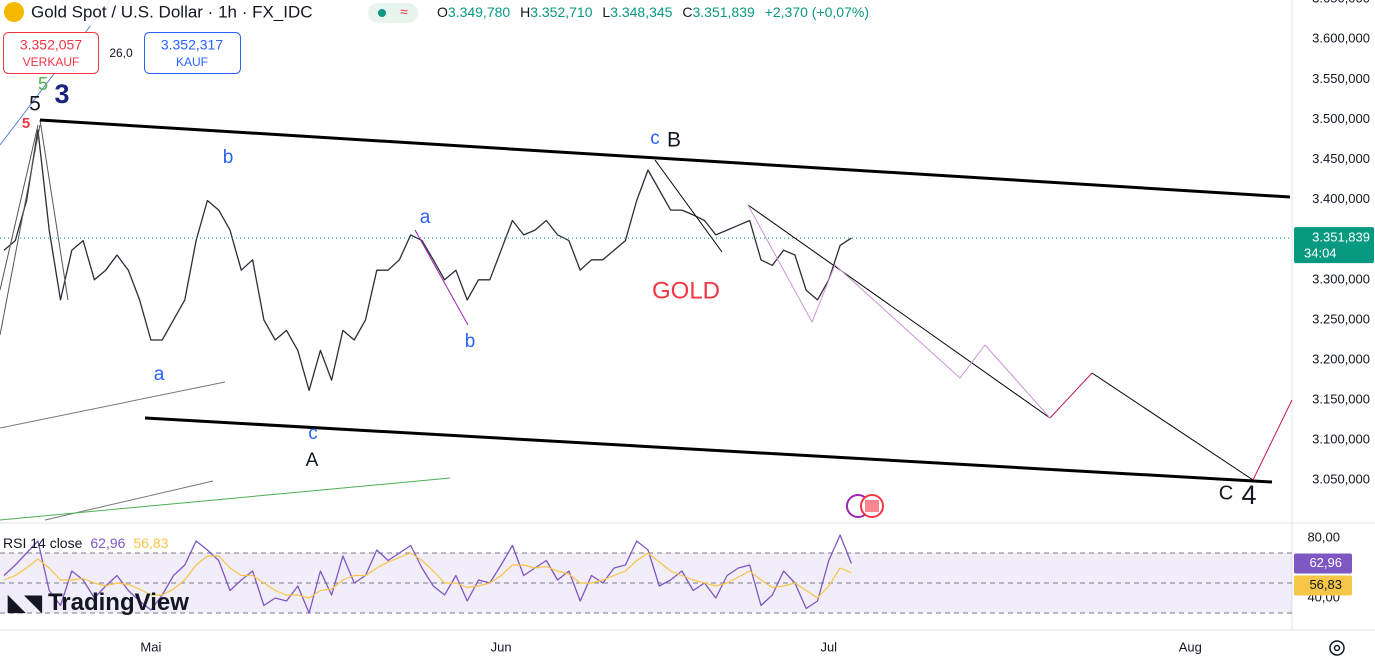  Describe the element at coordinates (150, 646) in the screenshot. I see `x-tick-label: Mai` at that location.